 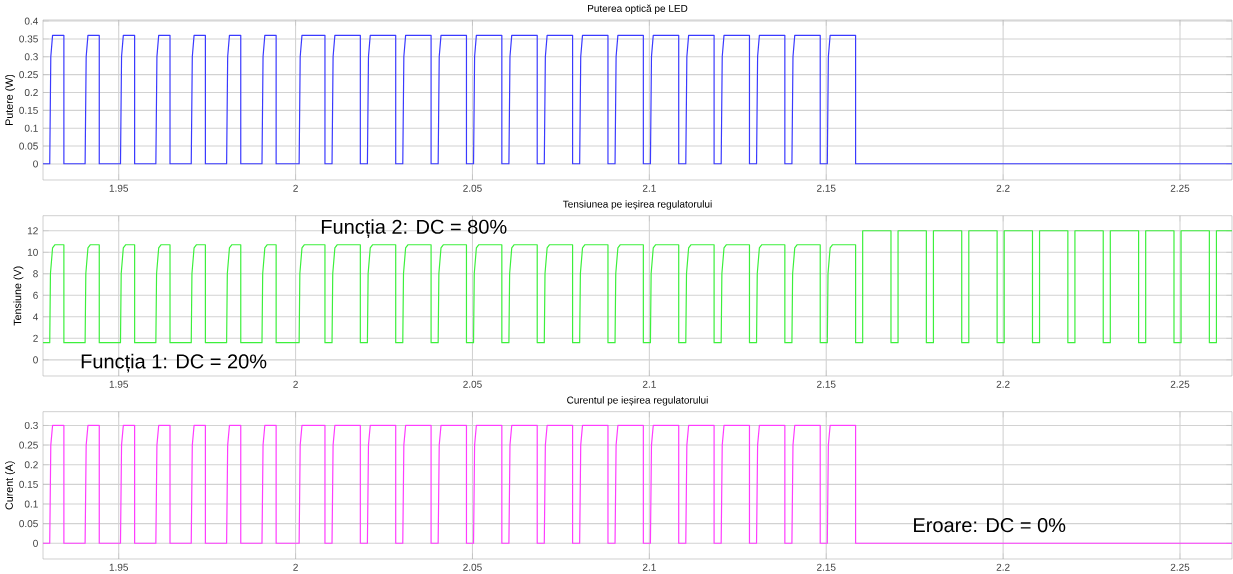 I want to click on y-tick-label: 0.4, so click(x=31, y=21).